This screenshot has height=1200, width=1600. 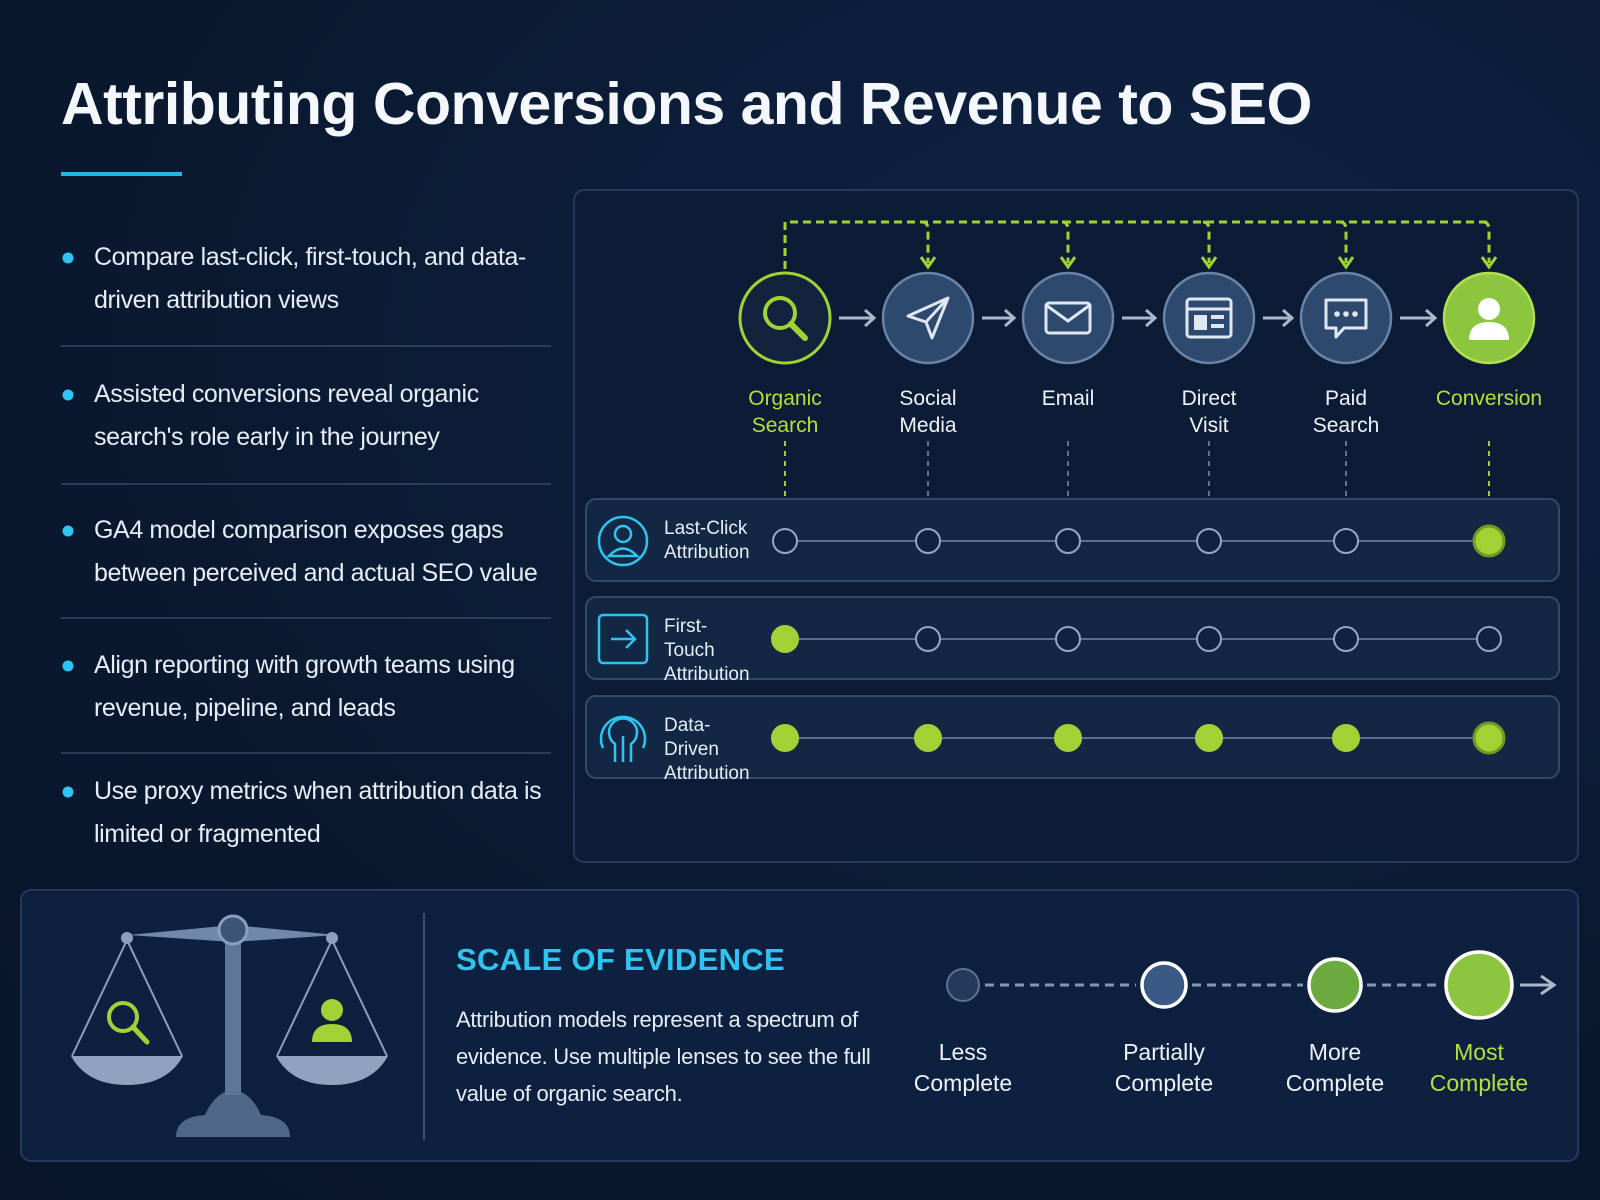 What do you see at coordinates (1346, 412) in the screenshot?
I see `step-label: Paid Search` at bounding box center [1346, 412].